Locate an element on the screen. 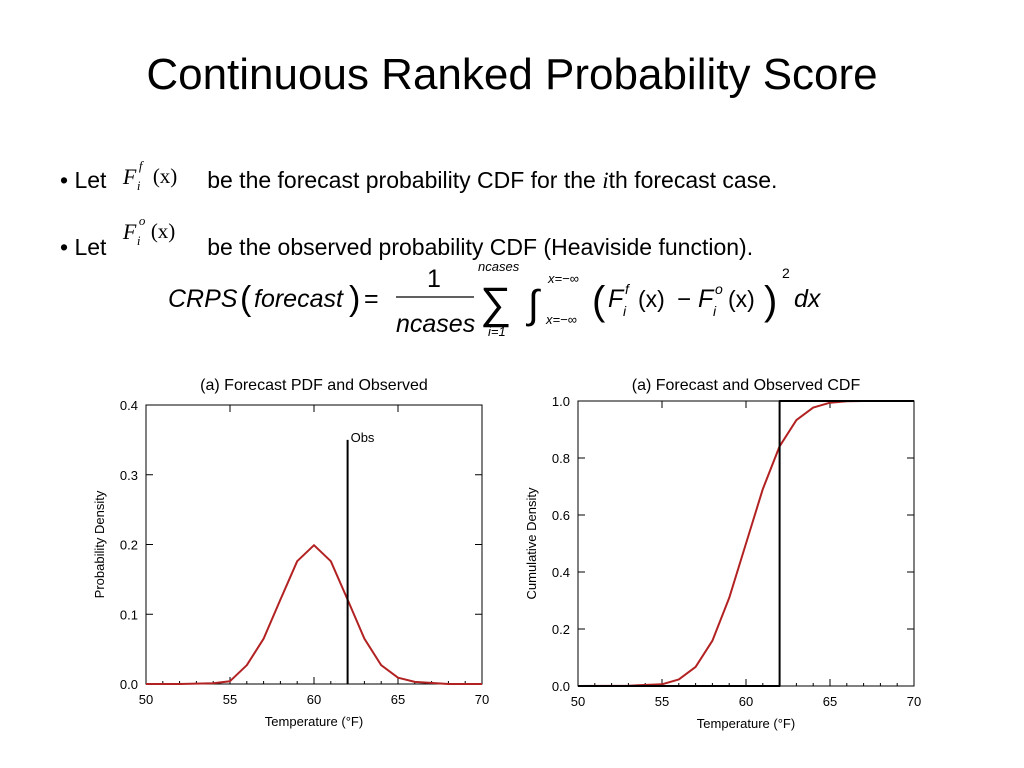 The image size is (1024, 768). minus-sign: − is located at coordinates (684, 299).